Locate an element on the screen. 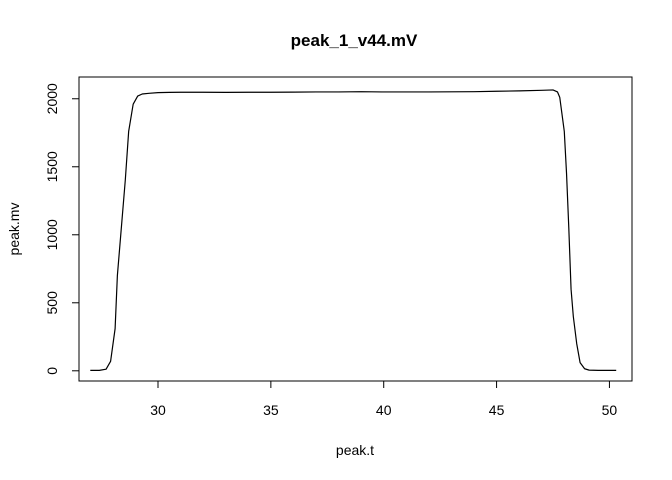 The width and height of the screenshot is (672, 480). x-tick-label: 50 is located at coordinates (610, 410).